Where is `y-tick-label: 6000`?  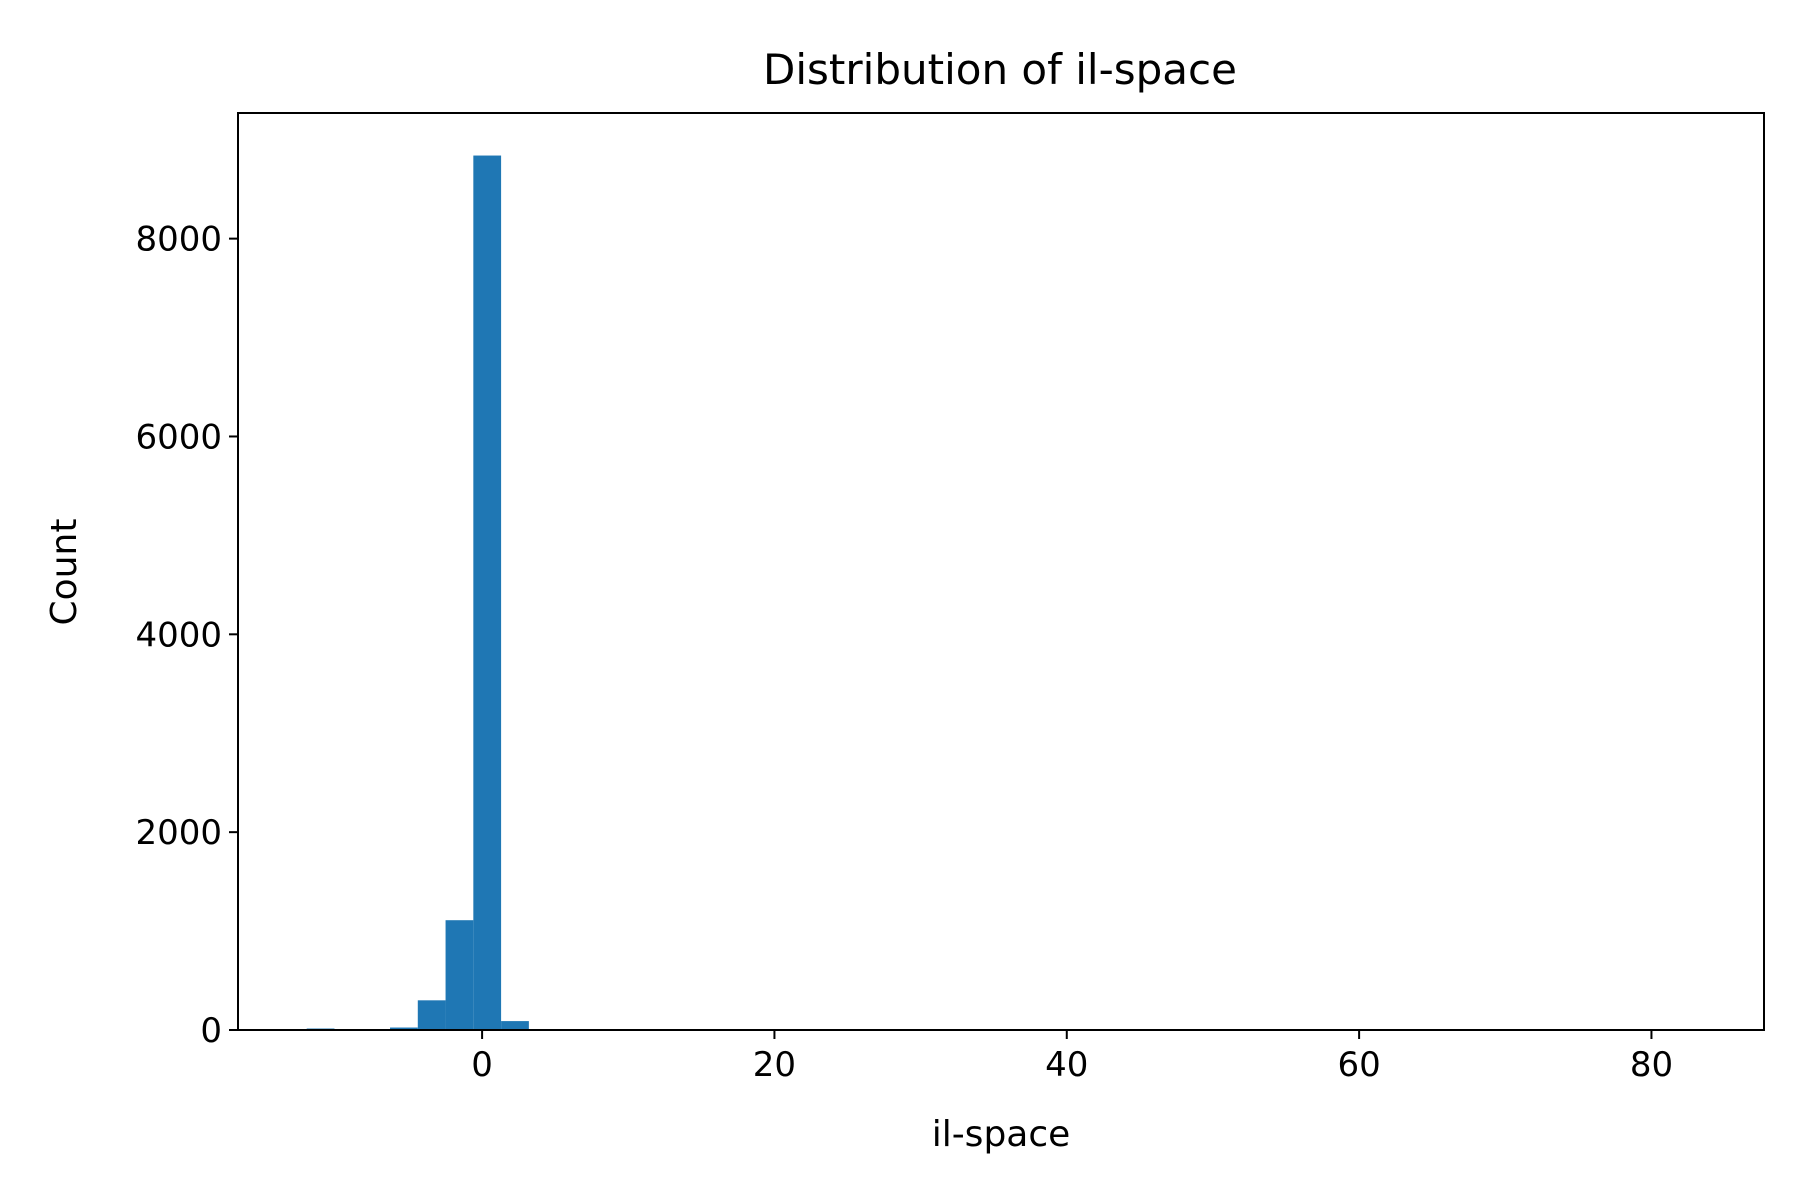 y-tick-label: 6000 is located at coordinates (178, 437).